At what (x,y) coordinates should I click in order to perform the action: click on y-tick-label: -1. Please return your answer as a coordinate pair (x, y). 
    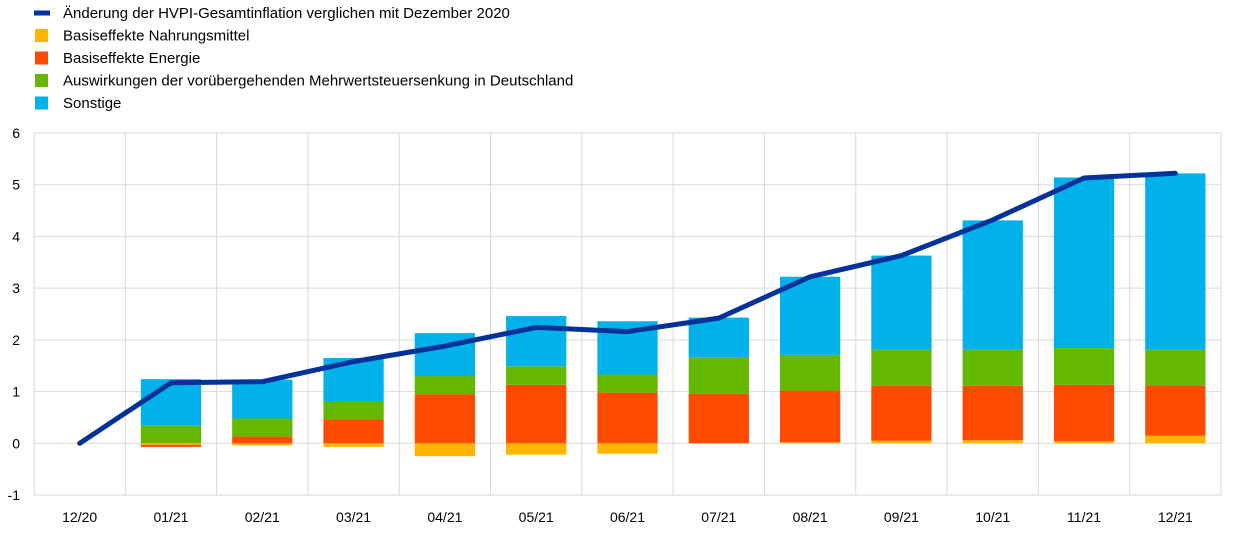
    Looking at the image, I should click on (14, 495).